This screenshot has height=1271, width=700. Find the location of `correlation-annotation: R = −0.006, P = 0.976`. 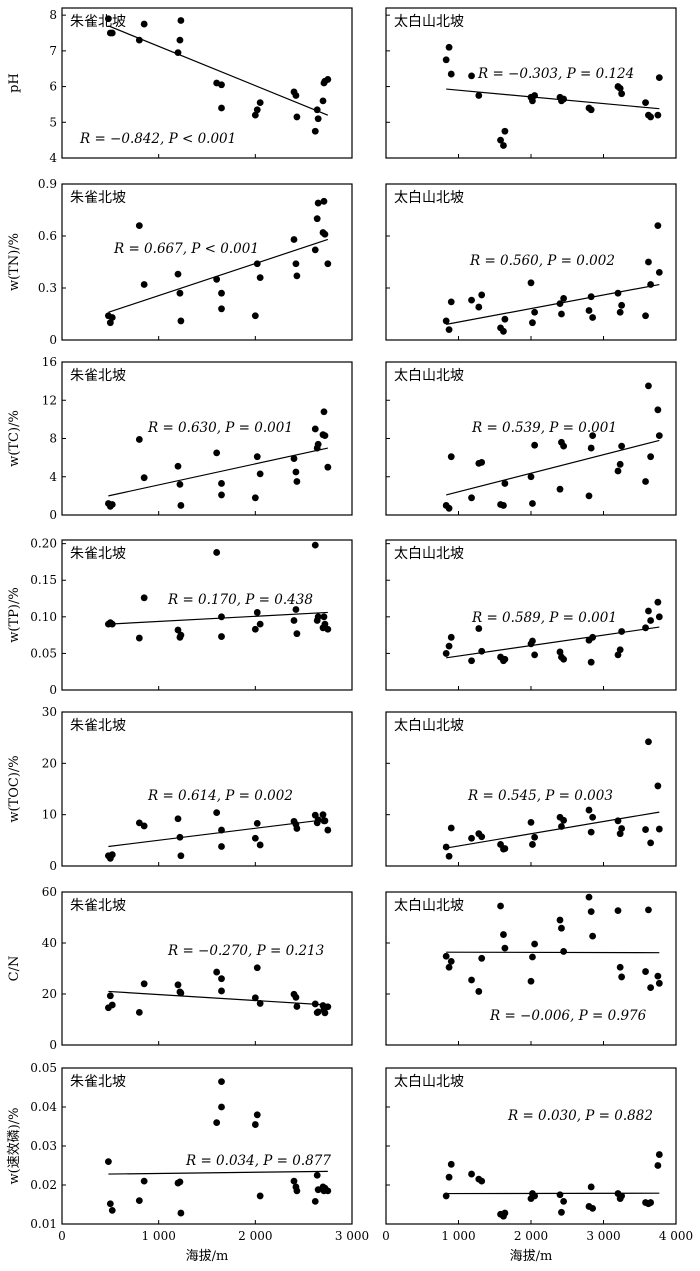

correlation-annotation: R = −0.006, P = 0.976 is located at coordinates (568, 1016).